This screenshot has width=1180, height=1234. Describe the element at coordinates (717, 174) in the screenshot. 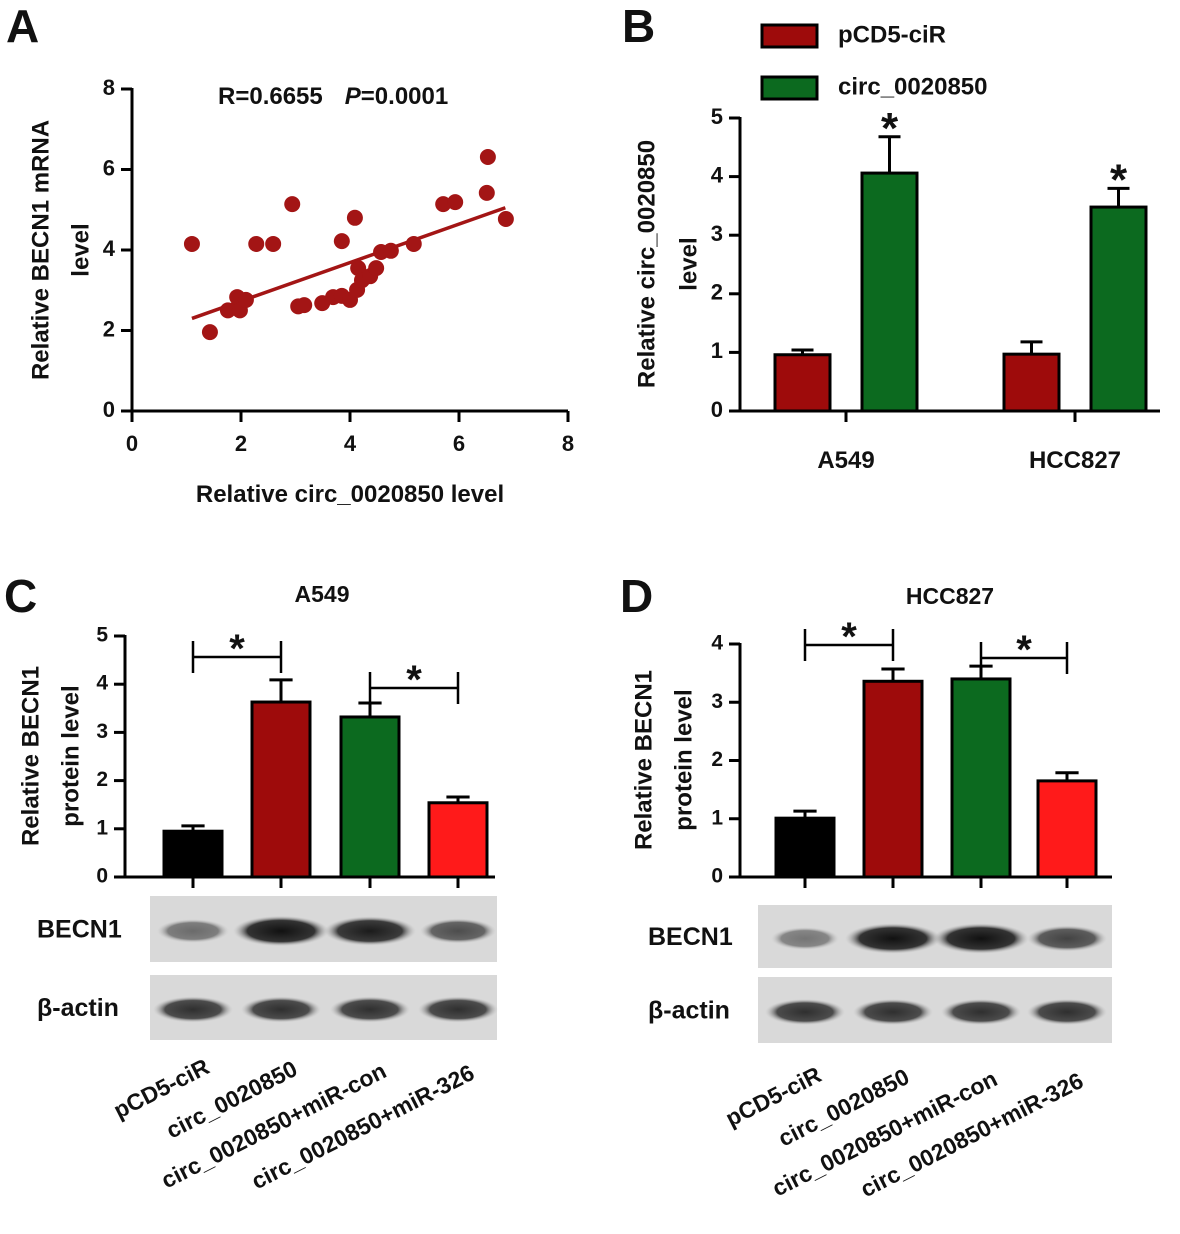

I see `y-tick-label: 4` at that location.